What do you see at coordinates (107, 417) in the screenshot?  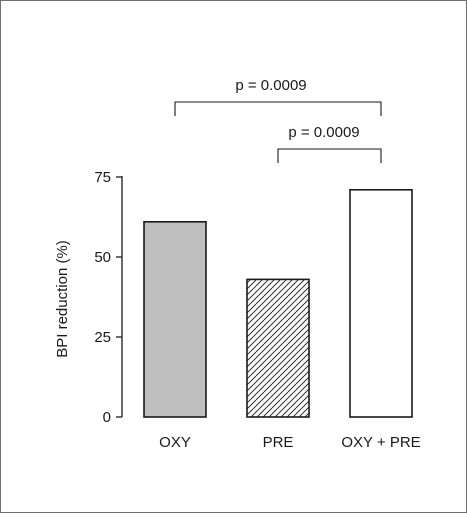 I see `y-tick-label: 0` at bounding box center [107, 417].